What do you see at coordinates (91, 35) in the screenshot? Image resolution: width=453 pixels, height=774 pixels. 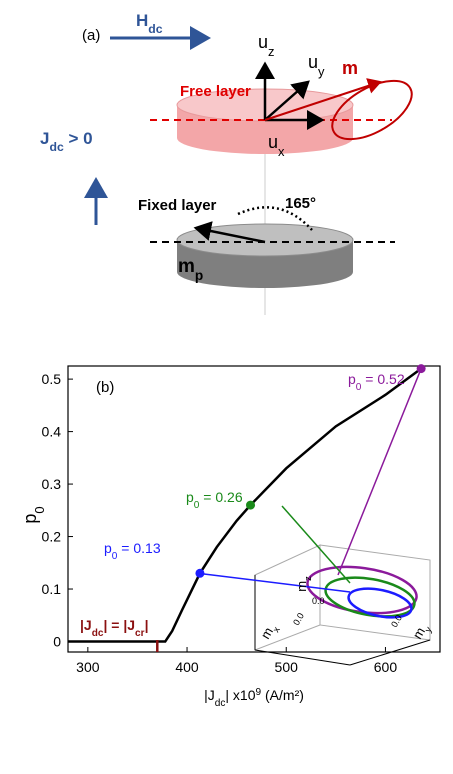 I see `panel-label: (a)` at bounding box center [91, 35].